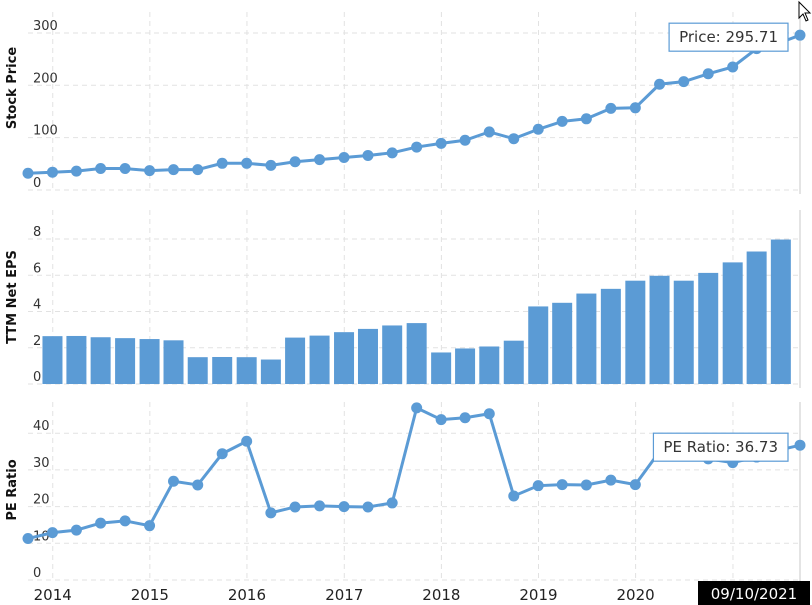  I want to click on x-tick-label: 2017, so click(344, 595).